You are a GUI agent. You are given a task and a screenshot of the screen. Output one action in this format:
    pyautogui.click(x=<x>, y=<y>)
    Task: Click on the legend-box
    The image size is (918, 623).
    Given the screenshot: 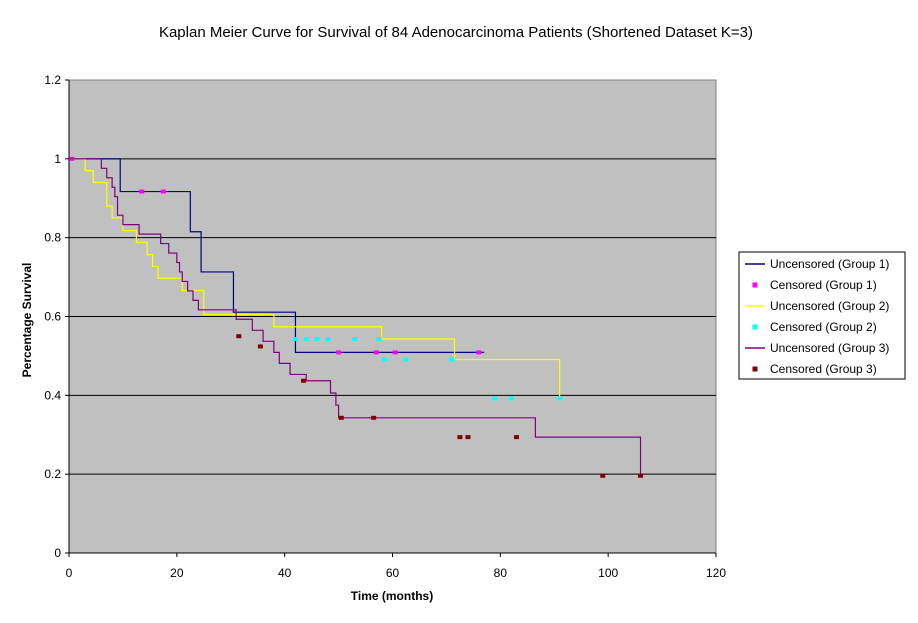 What is the action you would take?
    pyautogui.click(x=822, y=315)
    